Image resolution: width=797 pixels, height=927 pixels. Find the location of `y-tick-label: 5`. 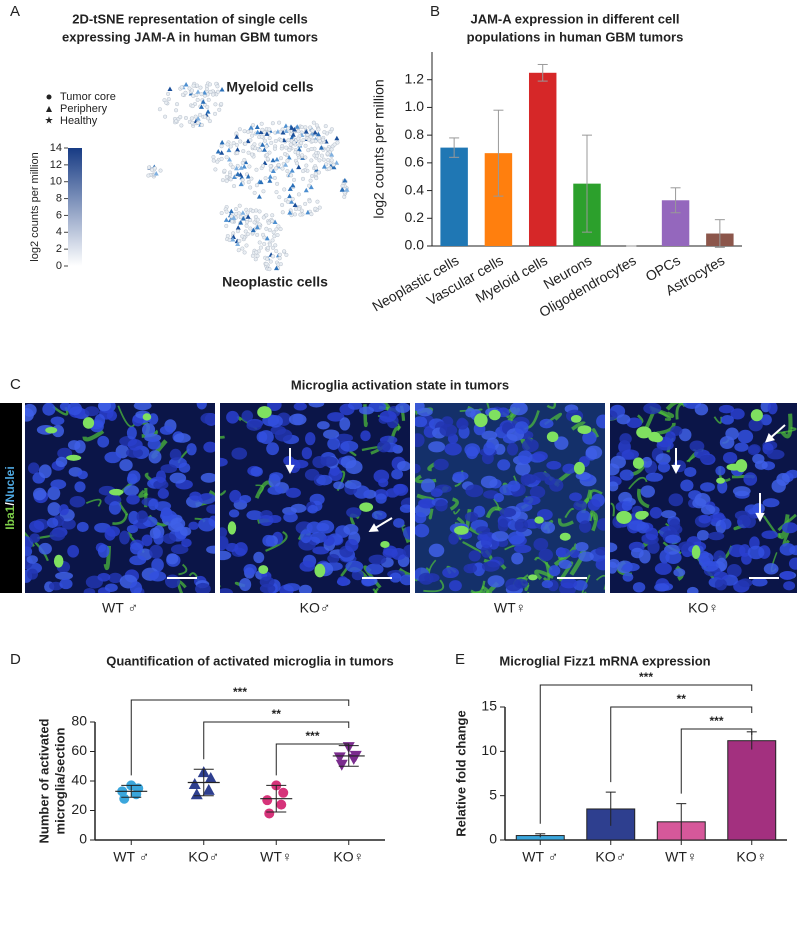

y-tick-label: 5 is located at coordinates (493, 794).